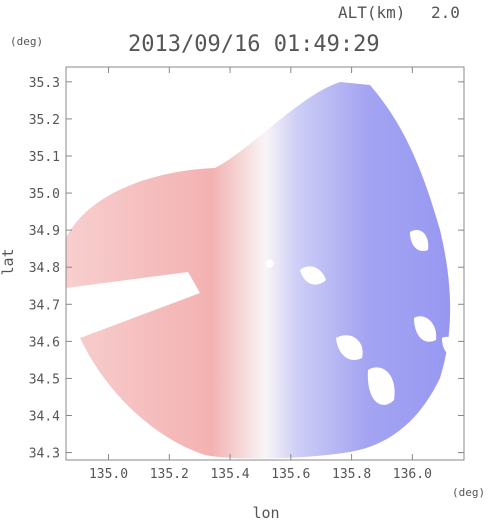  What do you see at coordinates (44, 157) in the screenshot?
I see `y-tick-label: 35.1` at bounding box center [44, 157].